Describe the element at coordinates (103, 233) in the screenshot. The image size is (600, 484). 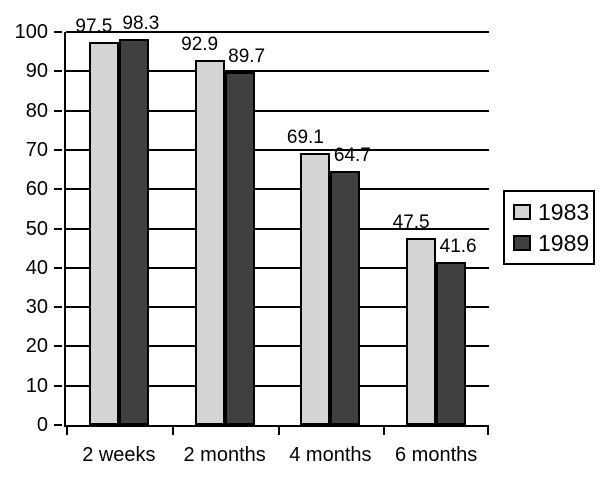
I see `bar-1983-2-weeks` at that location.